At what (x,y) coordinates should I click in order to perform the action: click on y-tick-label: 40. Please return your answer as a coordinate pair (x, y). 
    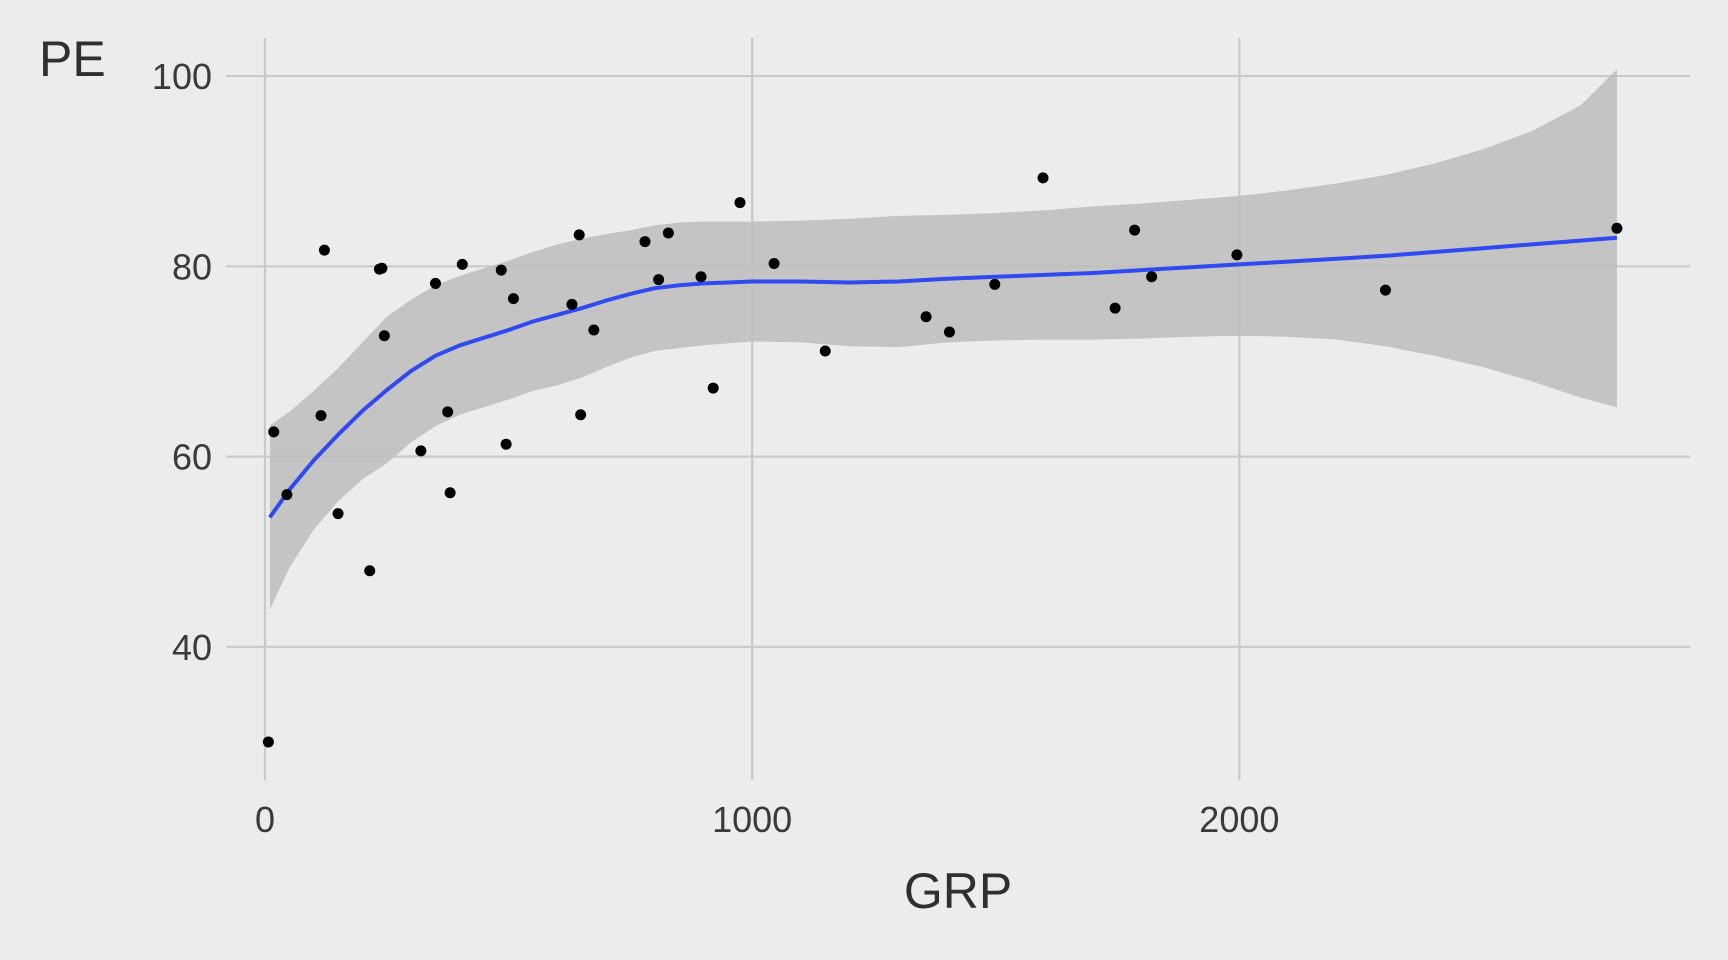
    Looking at the image, I should click on (192, 647).